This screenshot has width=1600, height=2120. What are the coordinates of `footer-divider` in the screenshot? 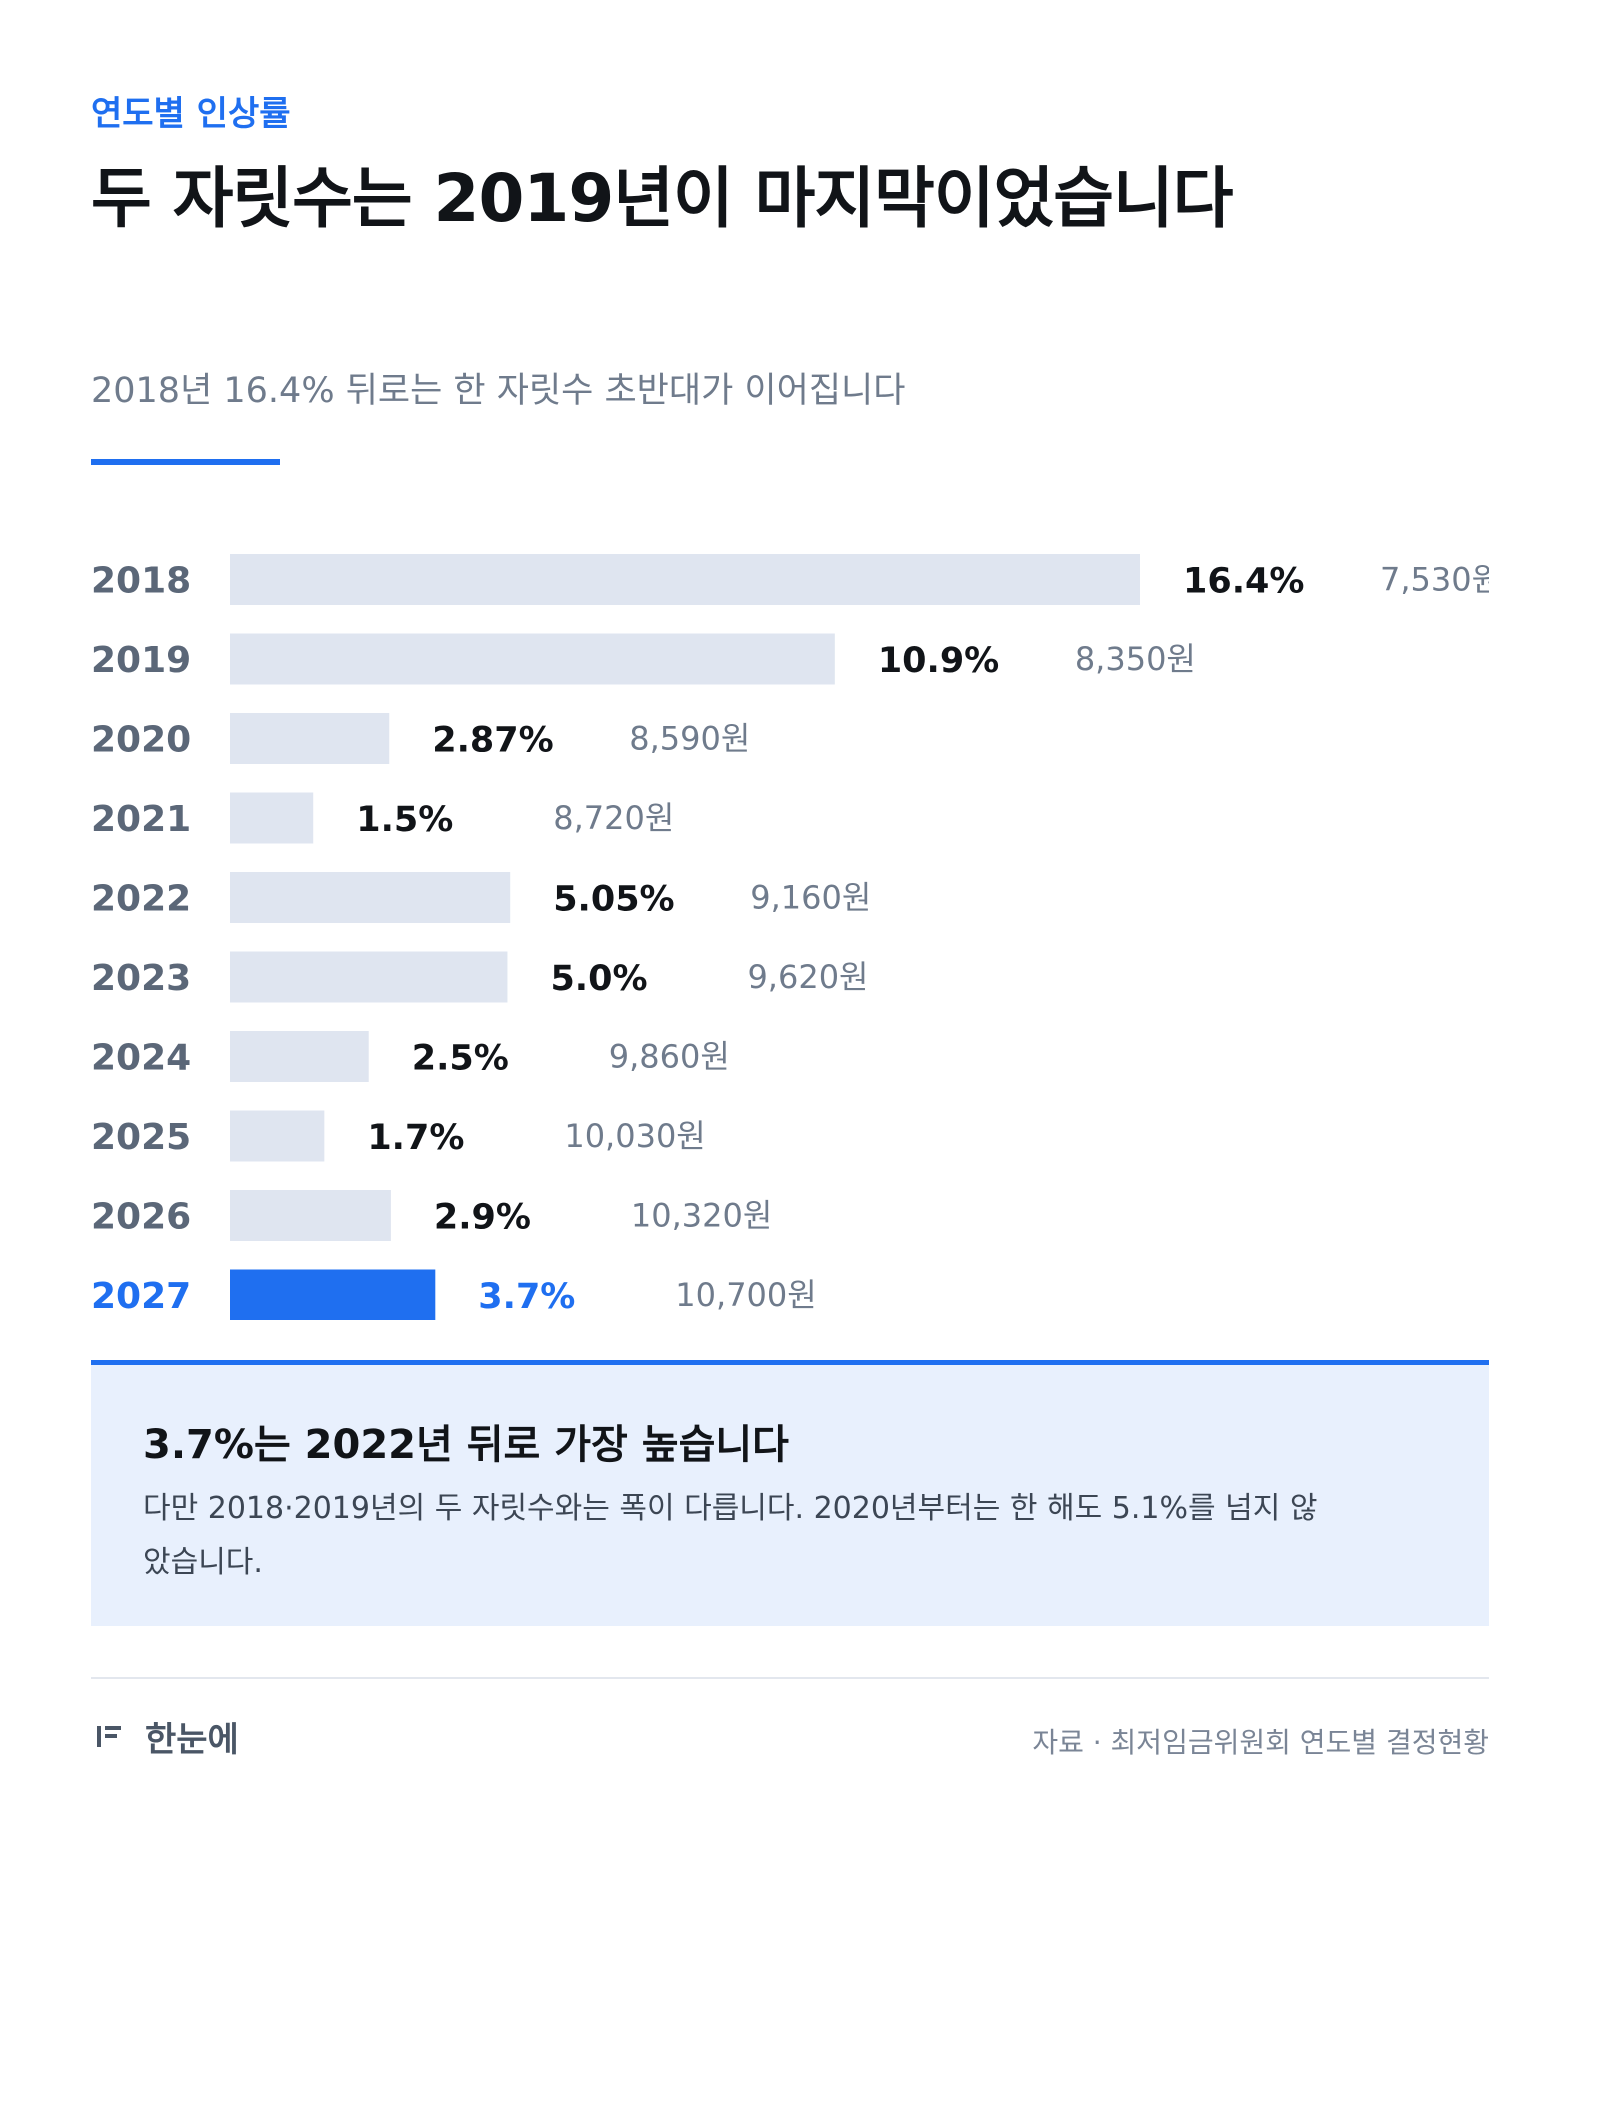 It's located at (790, 1678).